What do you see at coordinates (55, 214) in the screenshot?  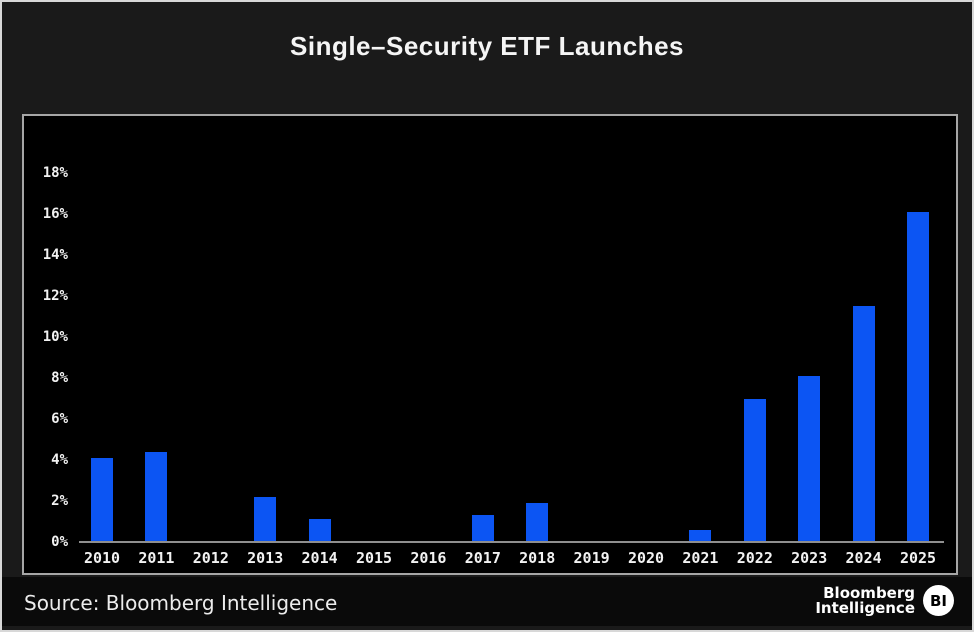 I see `y-axis-tick-label-16: 16%` at bounding box center [55, 214].